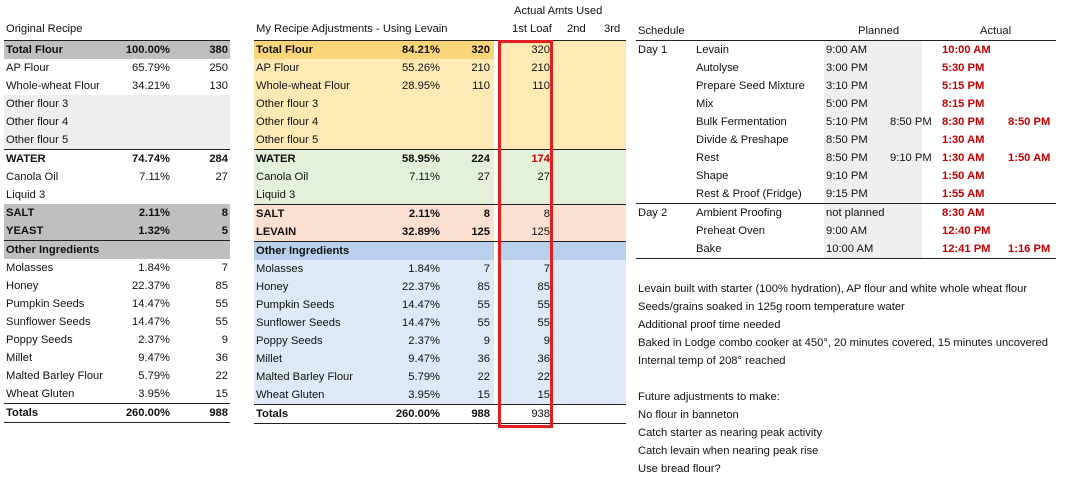  What do you see at coordinates (863, 415) in the screenshot?
I see `future-item: No flour in banneton` at bounding box center [863, 415].